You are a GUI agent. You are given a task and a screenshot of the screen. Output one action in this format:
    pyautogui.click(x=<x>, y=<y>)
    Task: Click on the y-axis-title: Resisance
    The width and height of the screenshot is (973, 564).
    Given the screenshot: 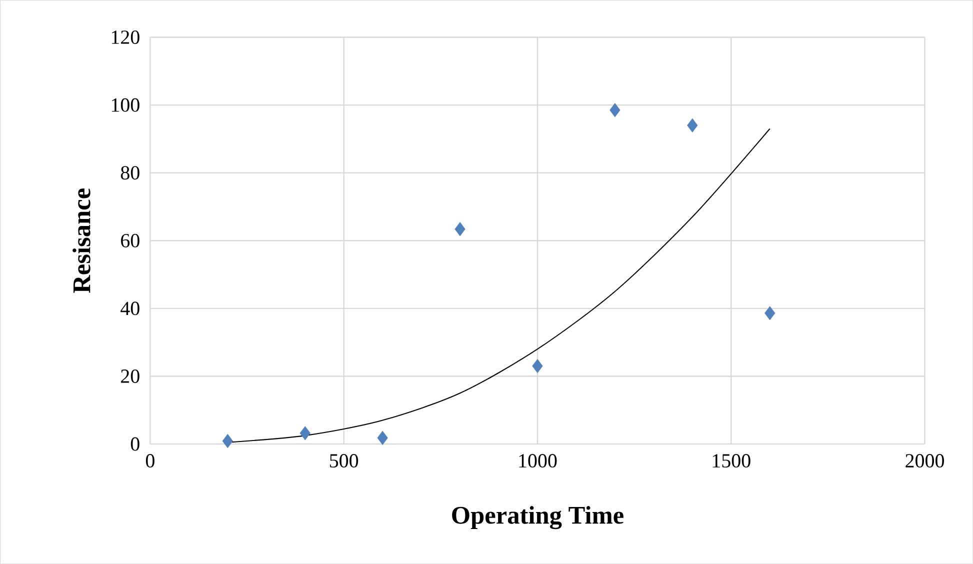 What is the action you would take?
    pyautogui.click(x=81, y=240)
    